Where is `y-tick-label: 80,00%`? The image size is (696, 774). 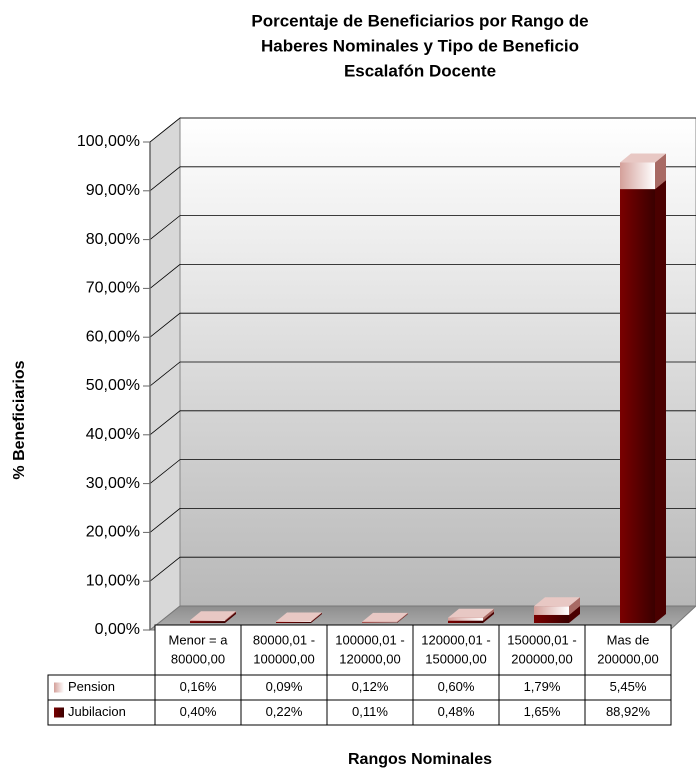 y-tick-label: 80,00% is located at coordinates (113, 239).